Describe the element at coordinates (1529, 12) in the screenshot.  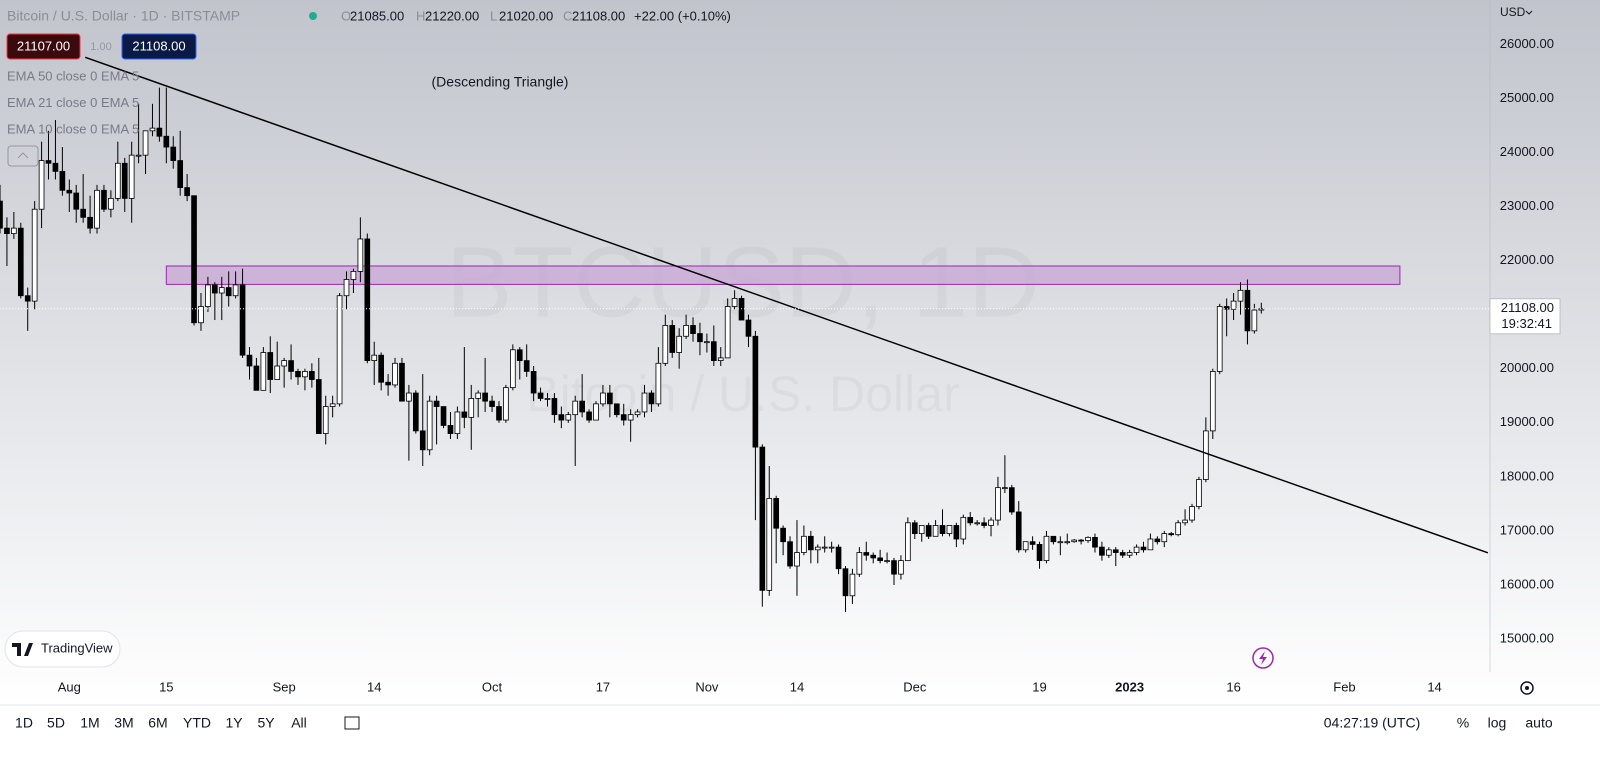
I see `currency-caret` at that location.